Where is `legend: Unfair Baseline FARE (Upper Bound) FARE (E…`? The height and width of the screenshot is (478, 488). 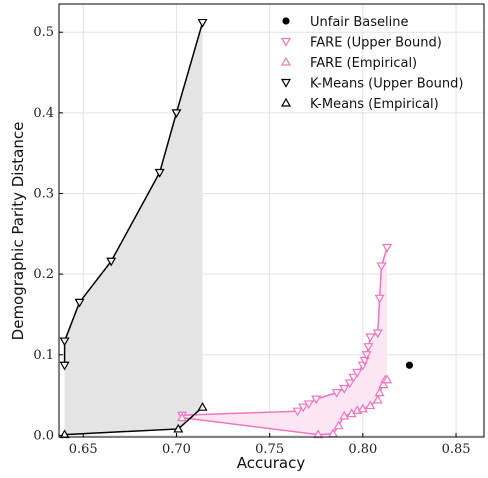
legend: Unfair Baseline FARE (Upper Bound) FARE (E… is located at coordinates (371, 63).